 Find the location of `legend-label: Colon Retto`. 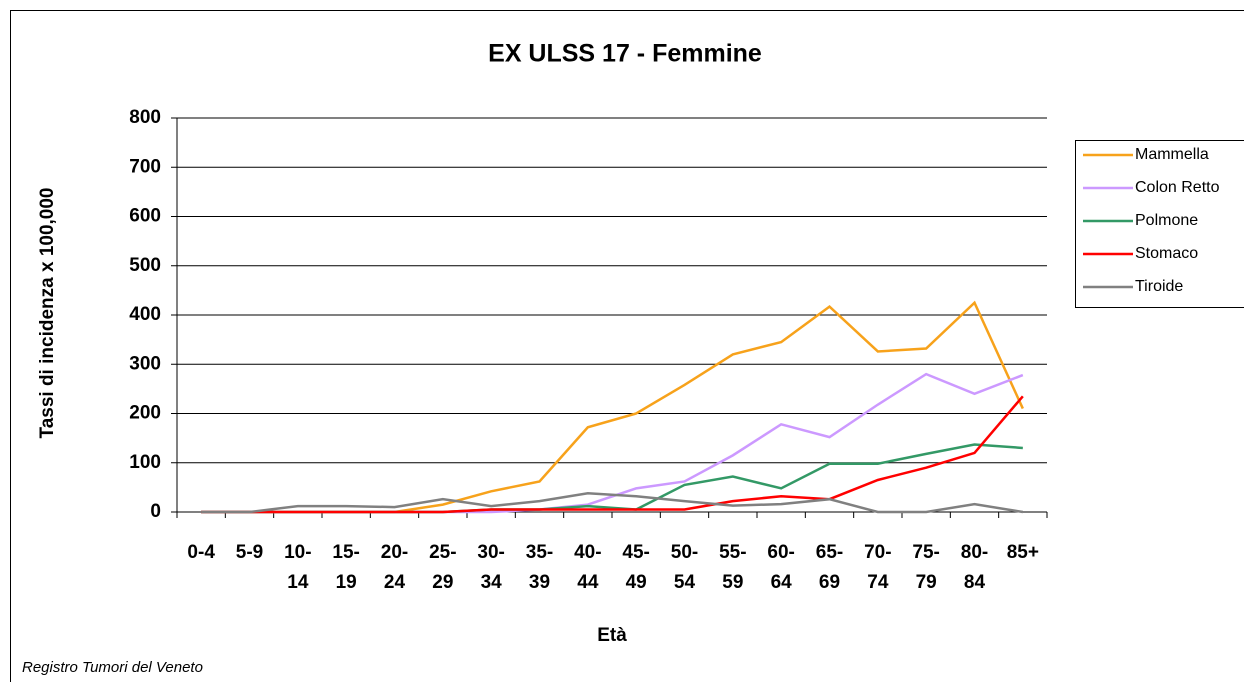

legend-label: Colon Retto is located at coordinates (1177, 187).